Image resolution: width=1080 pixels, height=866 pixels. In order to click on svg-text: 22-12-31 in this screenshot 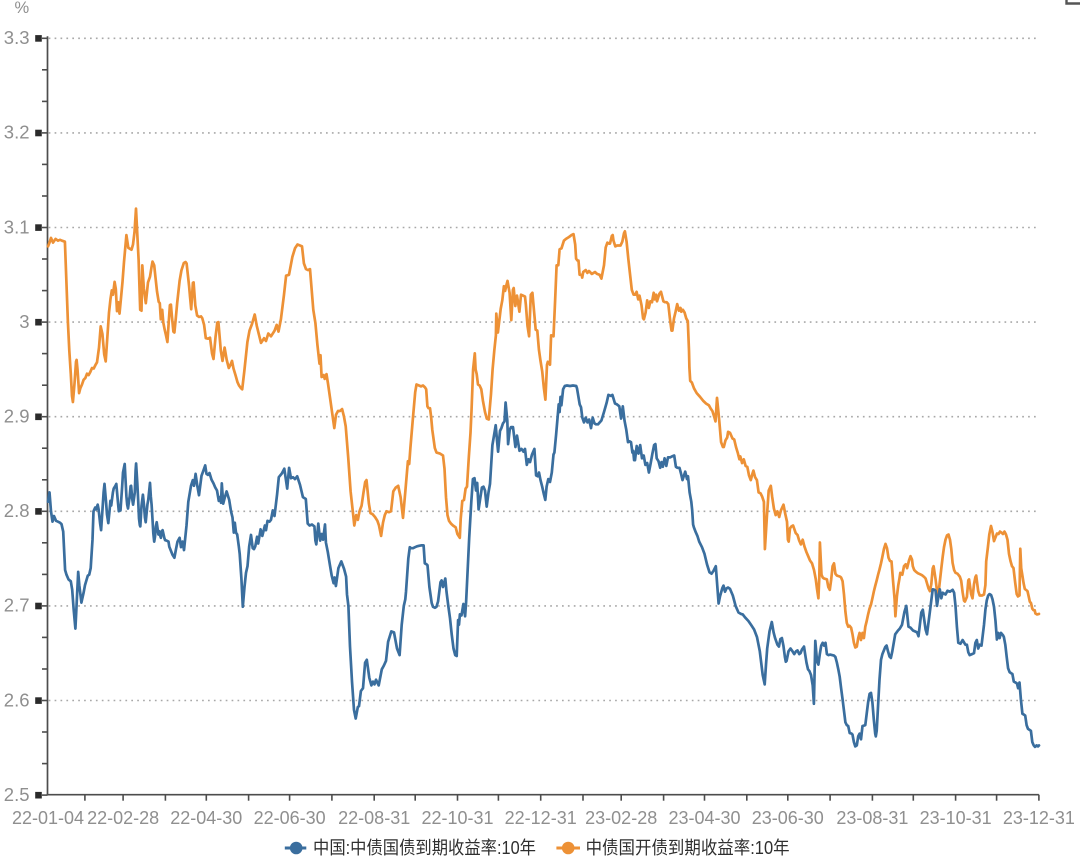, I will do `click(541, 818)`.